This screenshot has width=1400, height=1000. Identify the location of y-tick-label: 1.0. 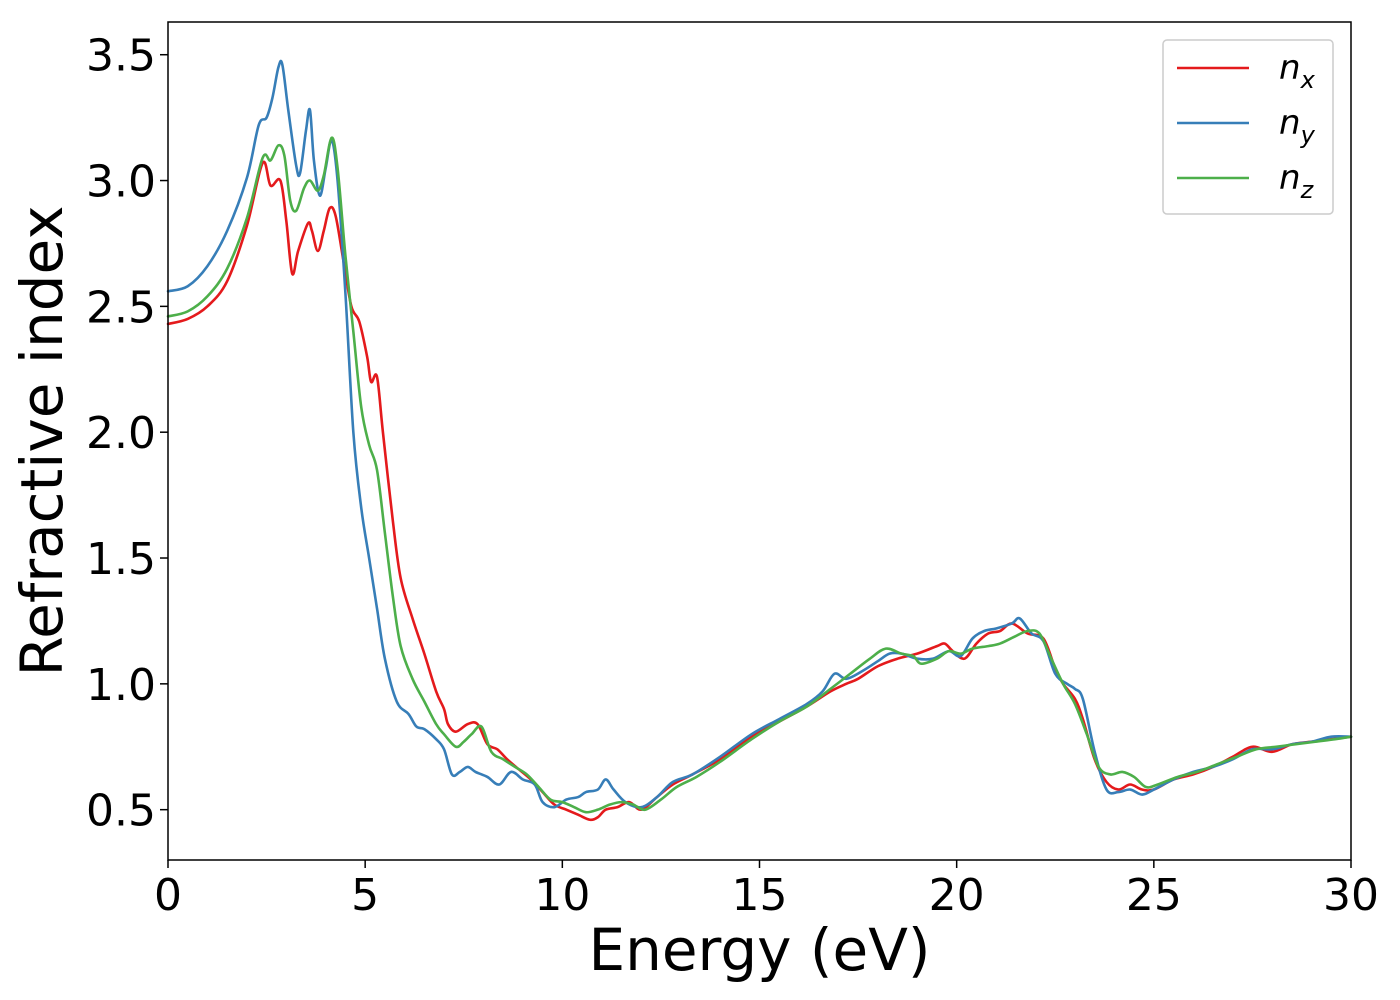
(121, 685).